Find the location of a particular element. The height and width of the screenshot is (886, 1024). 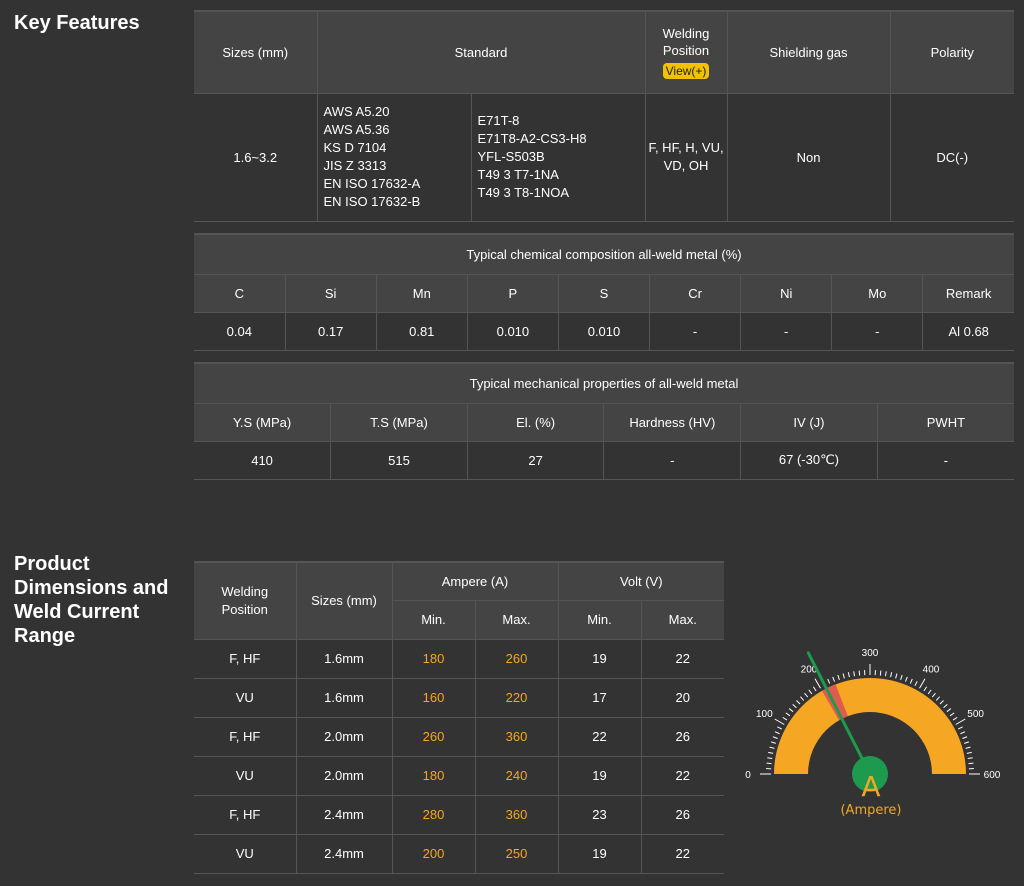

volt-max-cell: 26 is located at coordinates (682, 815).